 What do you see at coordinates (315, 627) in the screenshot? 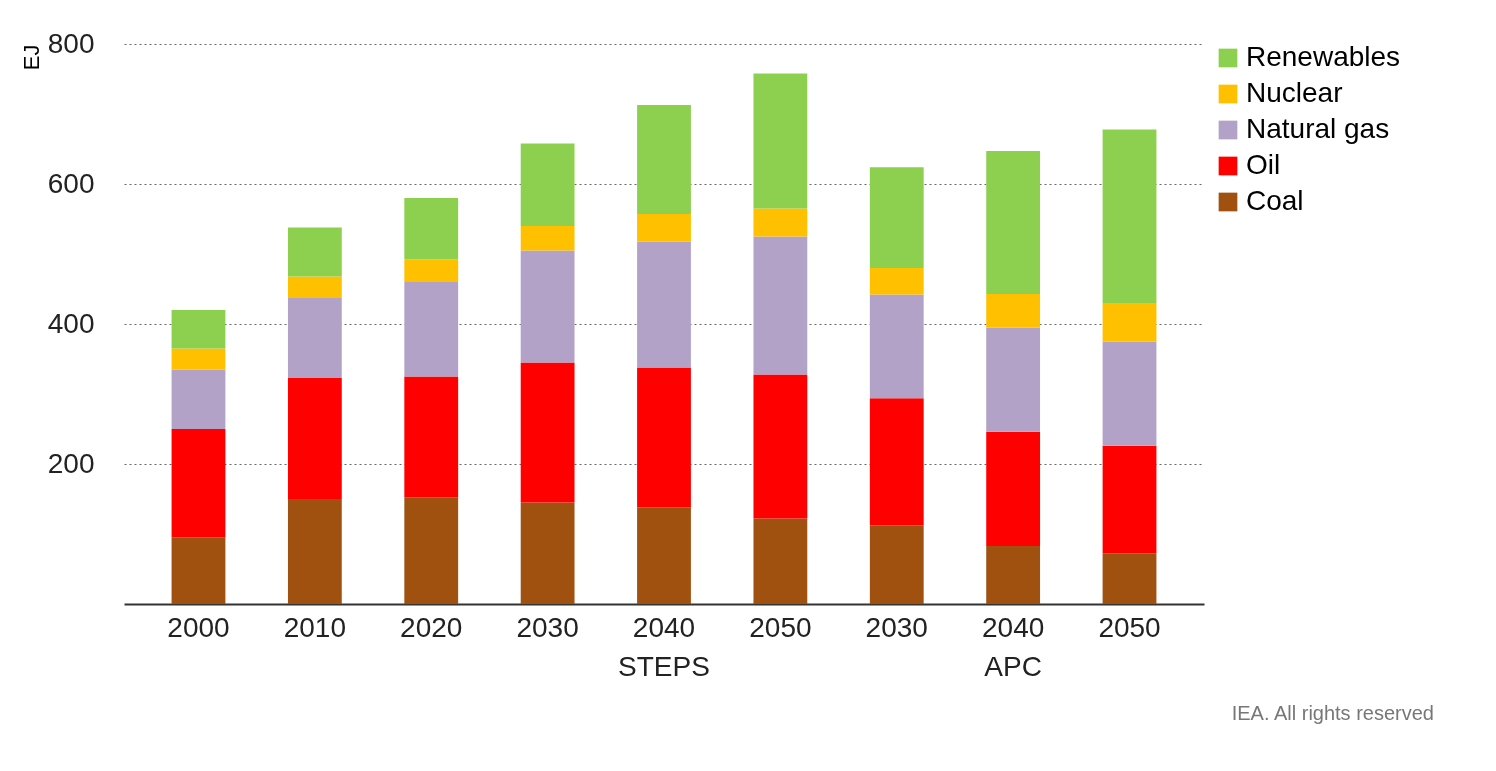
I see `x-tick-label: 2010` at bounding box center [315, 627].